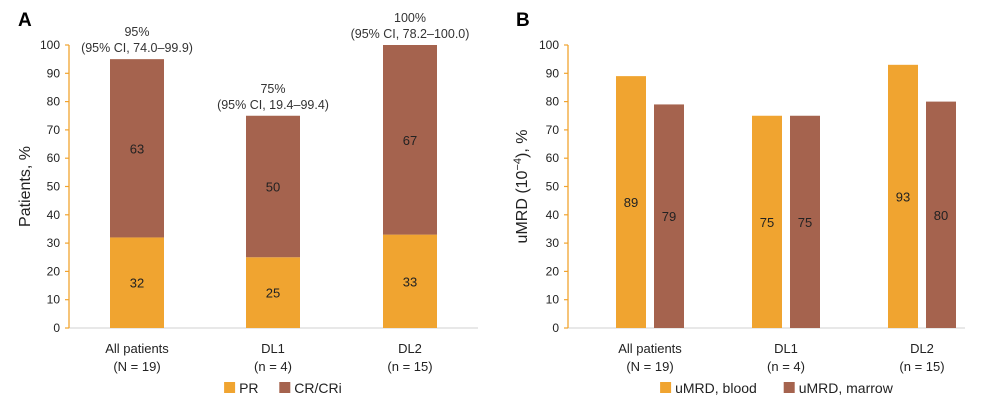 The width and height of the screenshot is (1000, 406). I want to click on legend: PR CR/CRi, so click(283, 388).